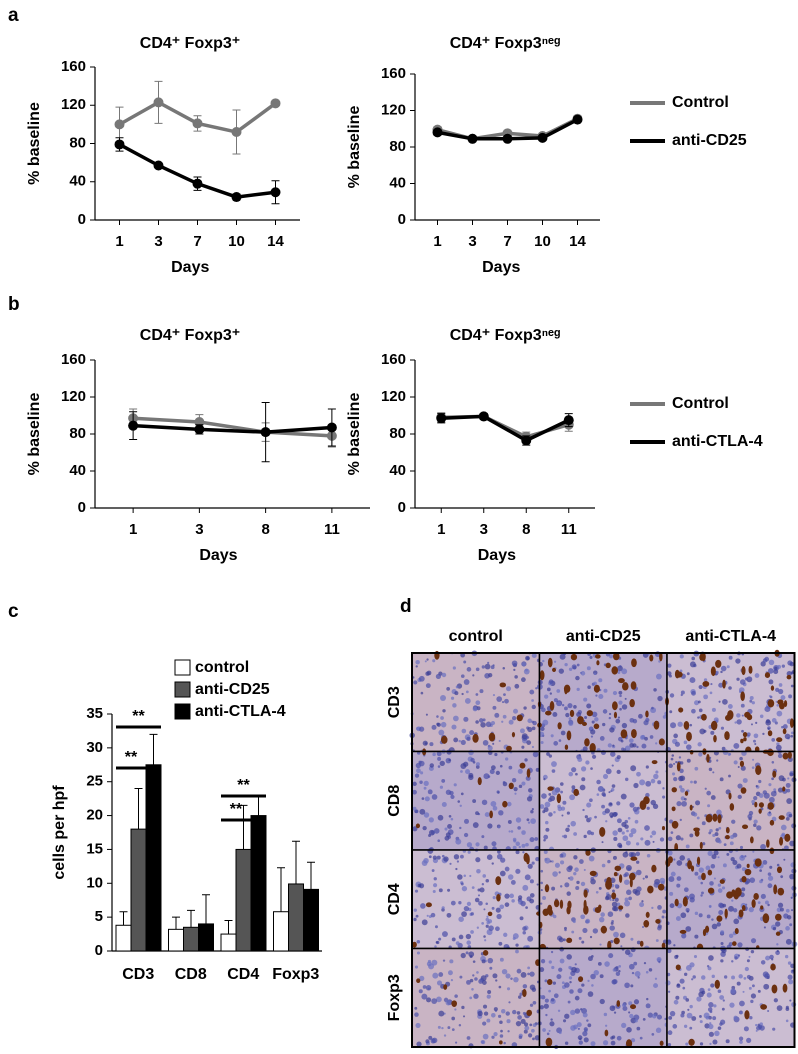 This screenshot has height=1054, width=798. I want to click on x-tick-label: 3, so click(158, 241).